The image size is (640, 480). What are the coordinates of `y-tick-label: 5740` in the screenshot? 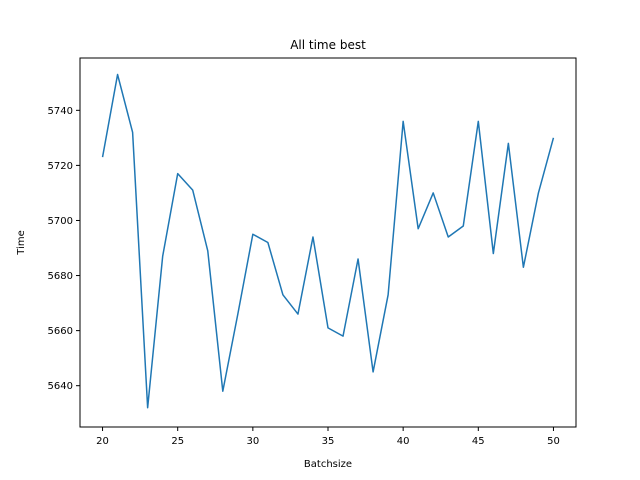 It's located at (60, 111).